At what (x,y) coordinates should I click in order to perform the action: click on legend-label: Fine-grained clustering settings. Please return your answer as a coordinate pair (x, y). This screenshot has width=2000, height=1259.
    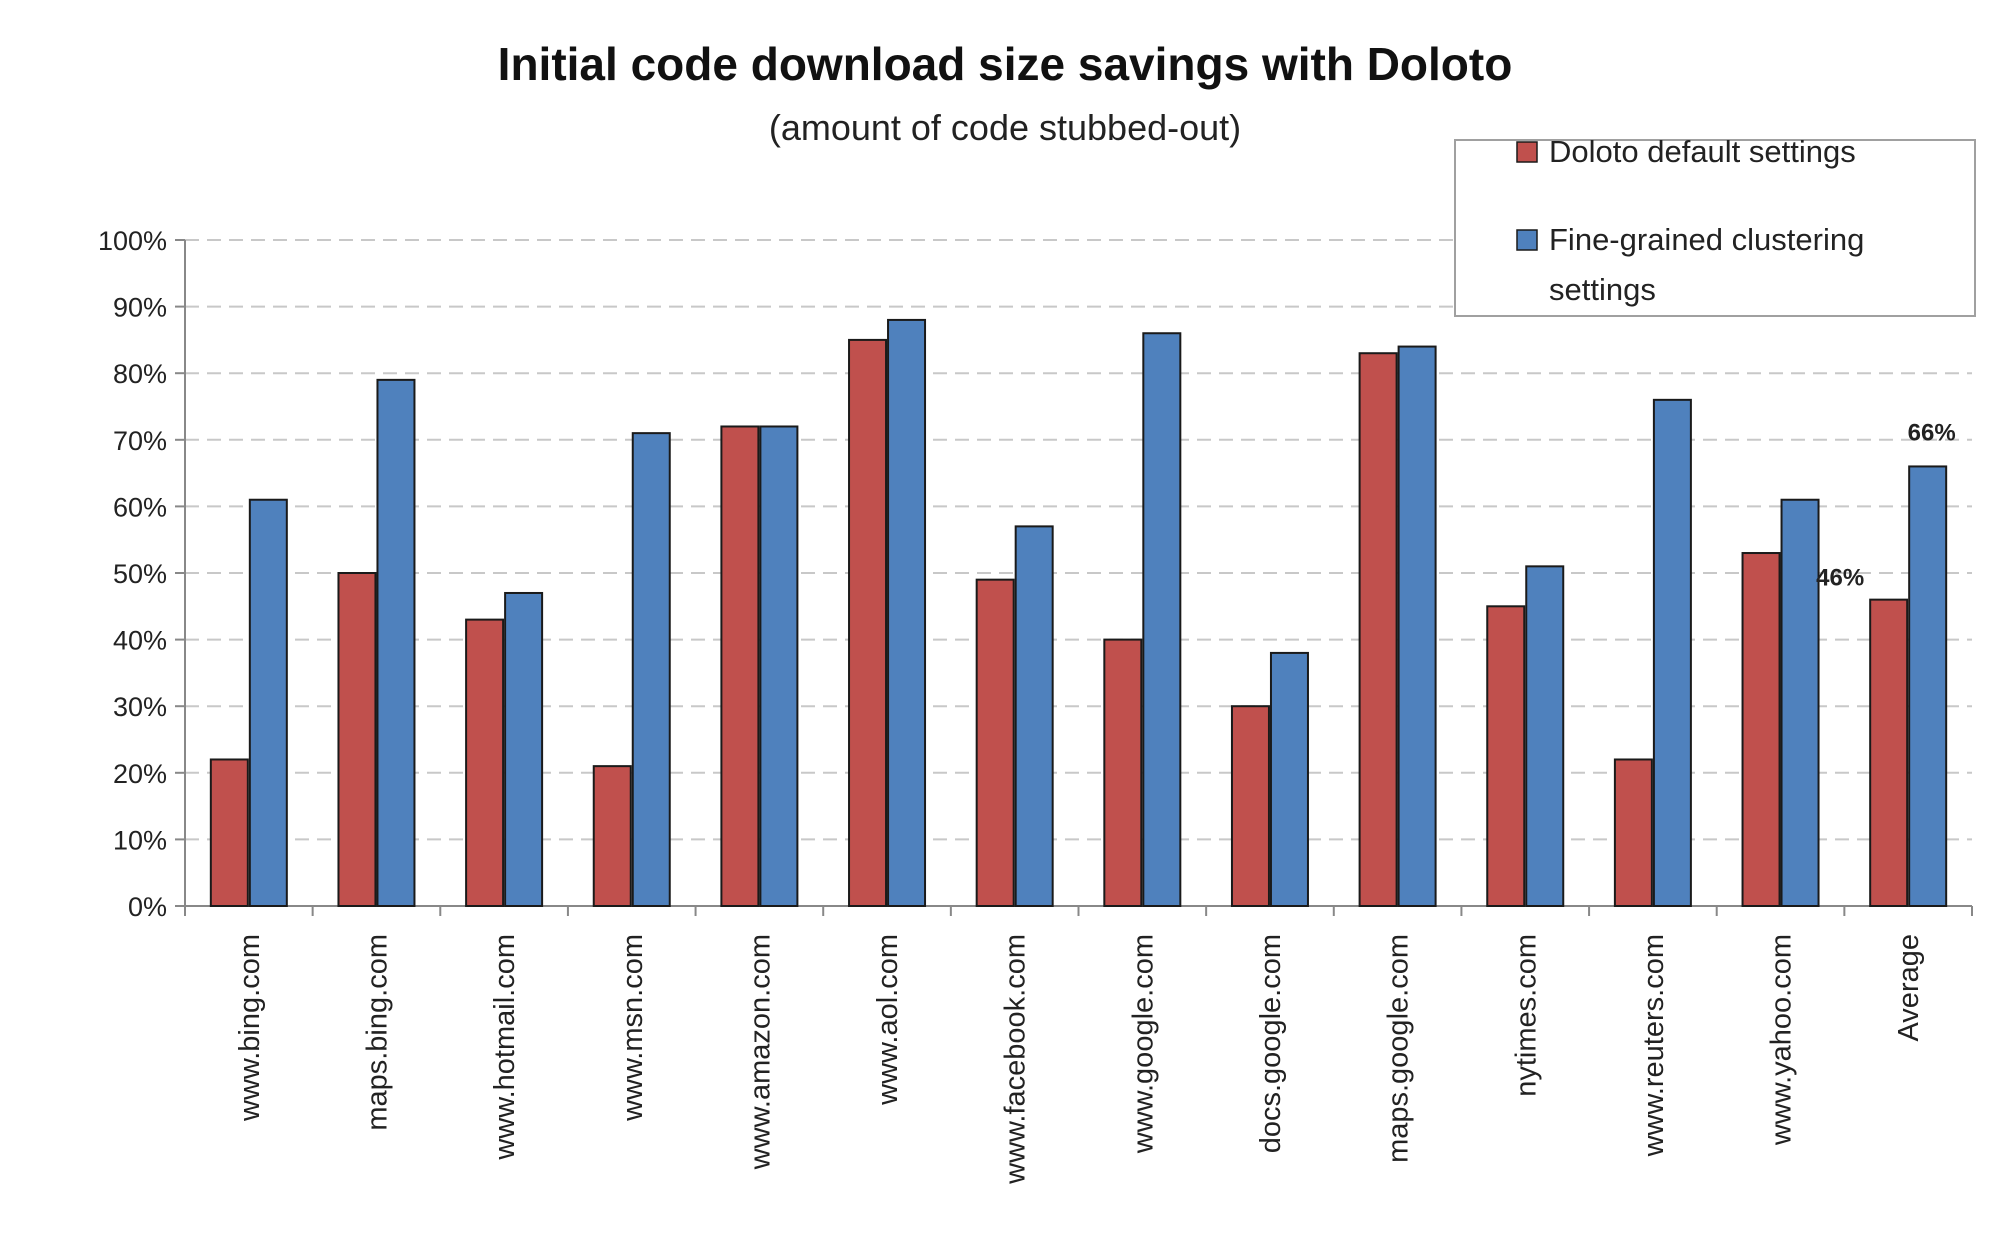
    Looking at the image, I should click on (1706, 264).